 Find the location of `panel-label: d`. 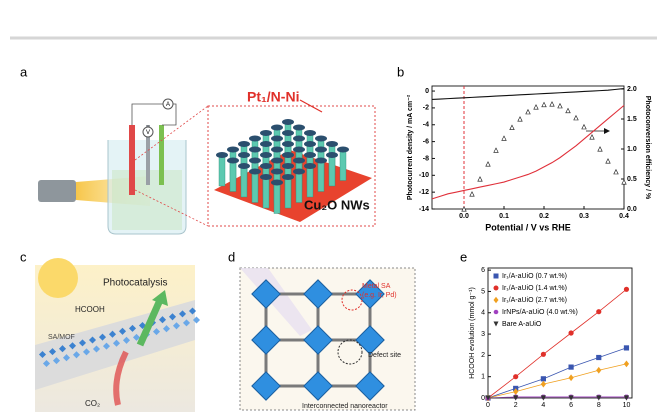

panel-label: d is located at coordinates (231, 256).